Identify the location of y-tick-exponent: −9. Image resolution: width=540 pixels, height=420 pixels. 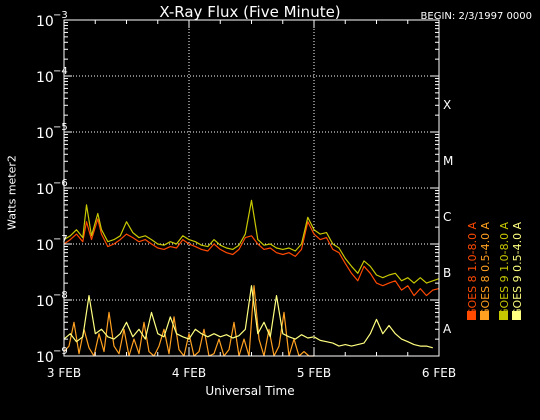
(60, 351).